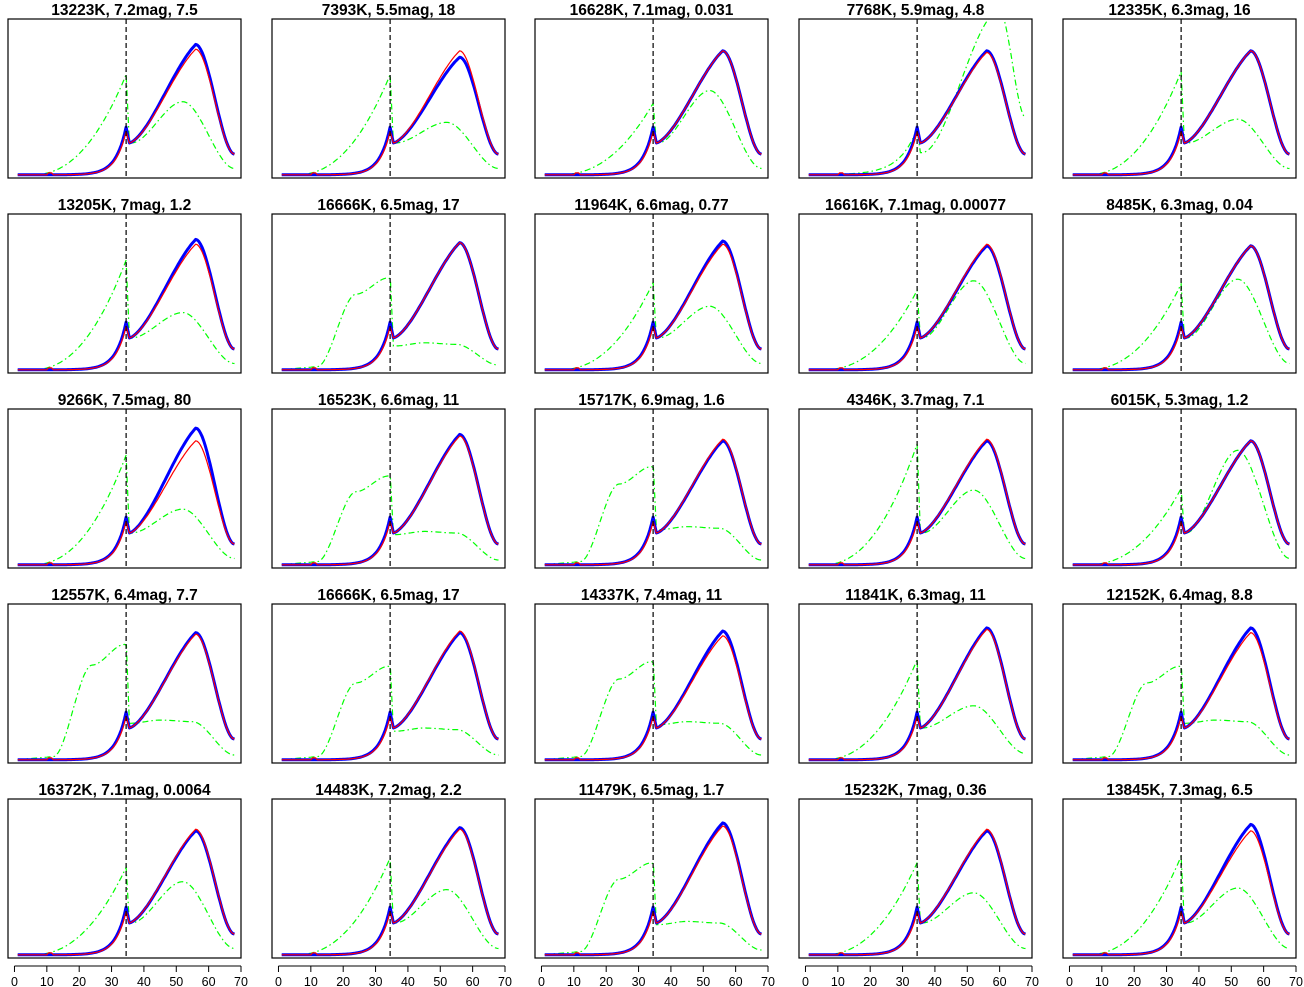  What do you see at coordinates (124, 10) in the screenshot?
I see `panel-title: 13223K, 7.2mag, 7.5` at bounding box center [124, 10].